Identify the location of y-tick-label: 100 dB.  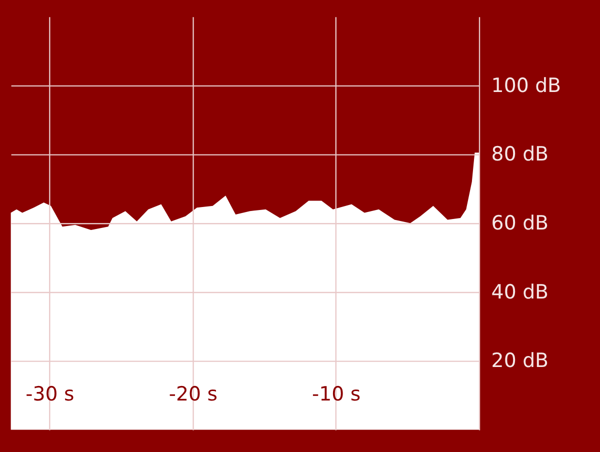
(526, 85).